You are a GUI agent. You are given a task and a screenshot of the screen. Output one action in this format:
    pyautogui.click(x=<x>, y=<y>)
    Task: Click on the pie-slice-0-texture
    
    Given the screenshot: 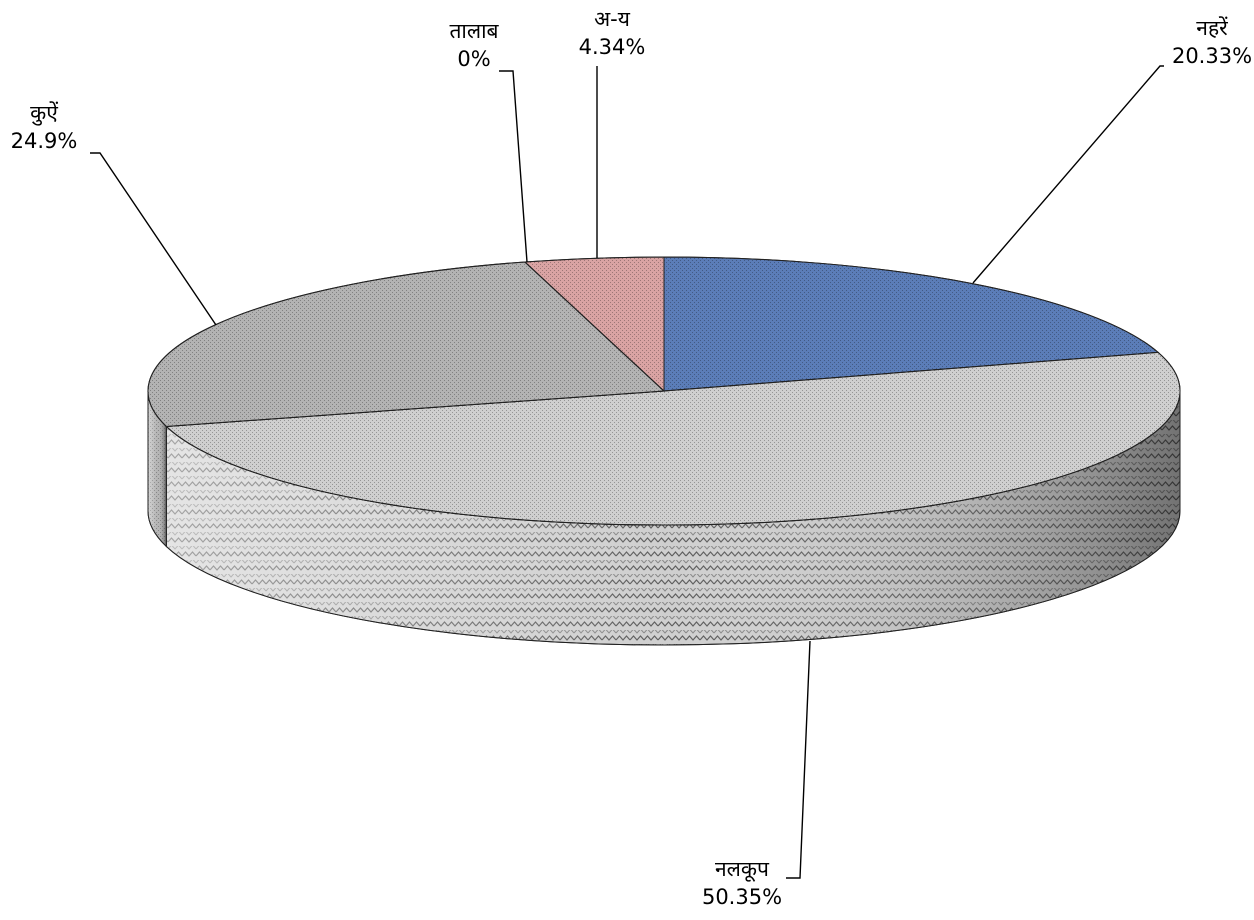 What is the action you would take?
    pyautogui.click(x=911, y=324)
    